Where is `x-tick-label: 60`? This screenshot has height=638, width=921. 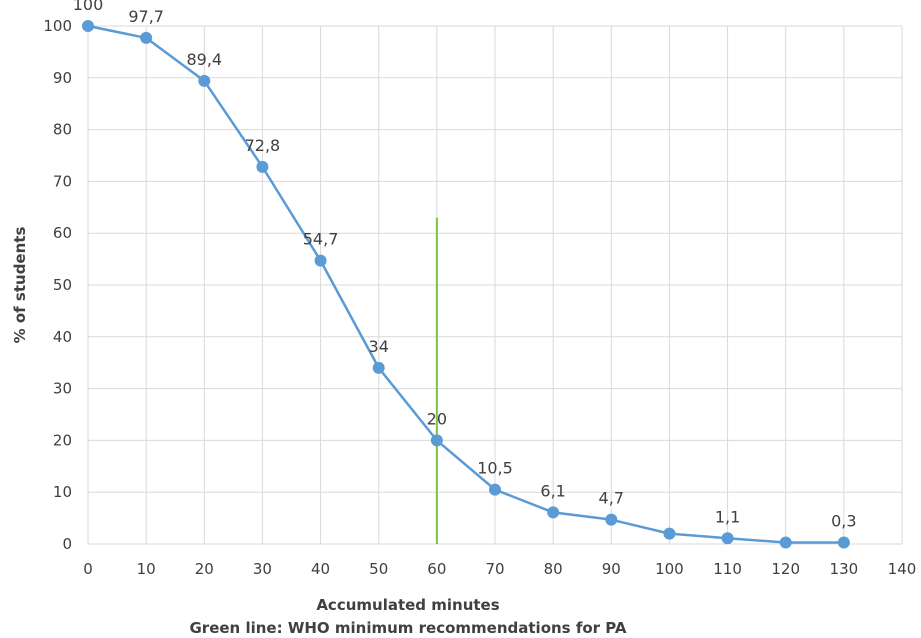
x-tick-label: 60 is located at coordinates (436, 569).